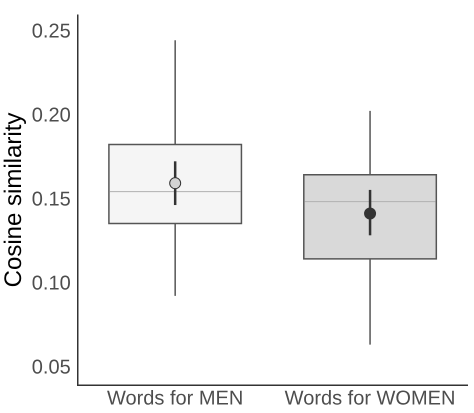 The image size is (474, 413). What do you see at coordinates (175, 399) in the screenshot?
I see `x-tick-label: Words for MEN` at bounding box center [175, 399].